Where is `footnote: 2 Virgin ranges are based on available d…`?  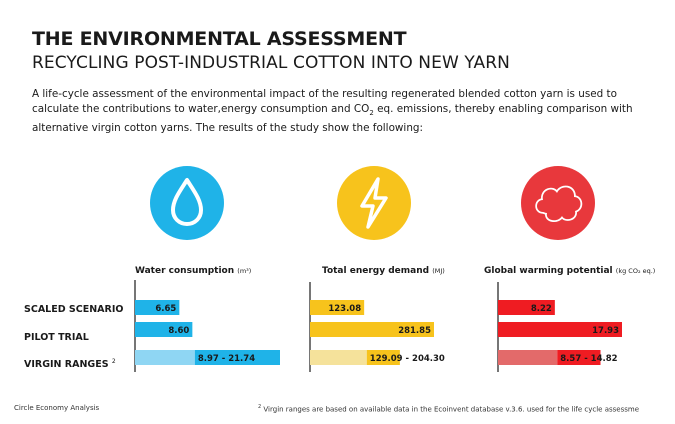 footnote: 2 Virgin ranges are based on available d… is located at coordinates (466, 408).